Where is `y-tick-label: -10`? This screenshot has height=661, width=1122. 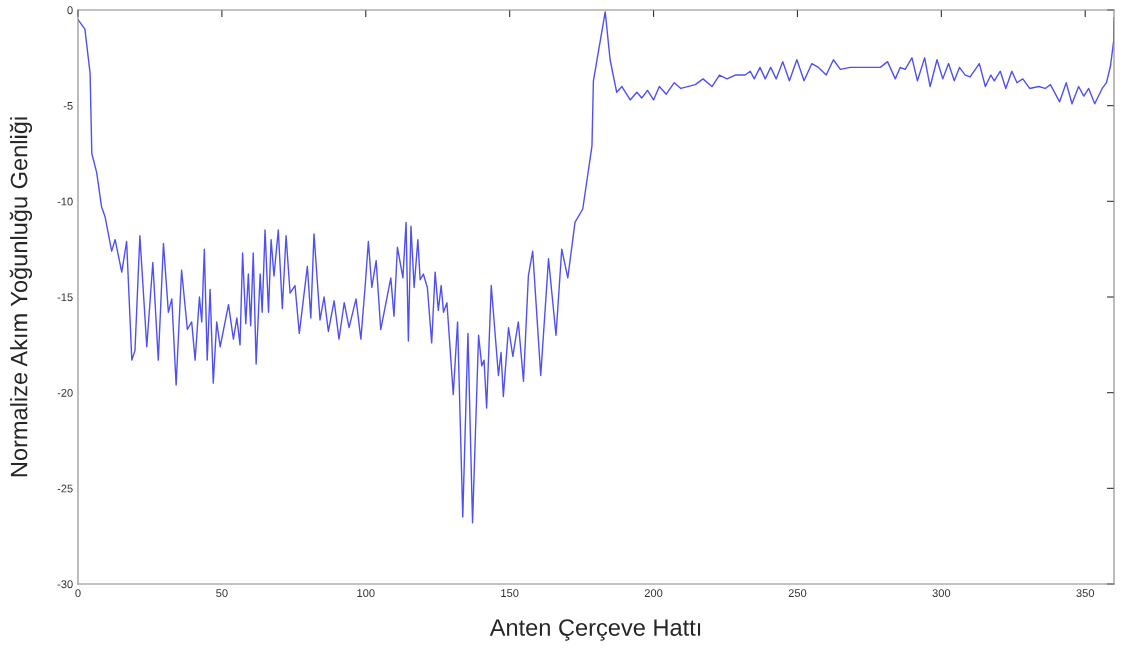
y-tick-label: -10 is located at coordinates (65, 201).